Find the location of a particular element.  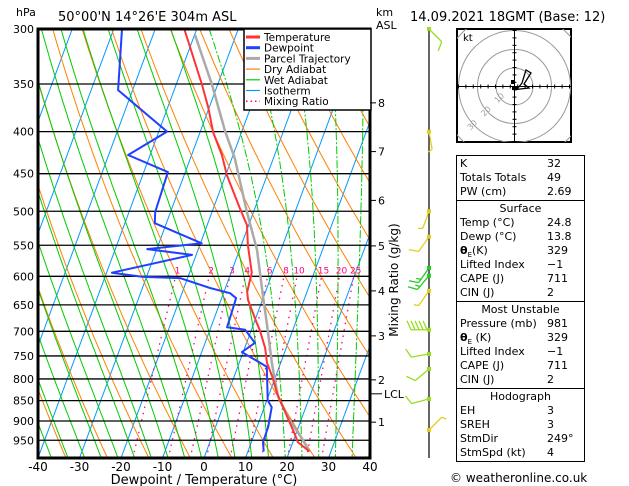

pressure-label: 500 is located at coordinates (23, 211).